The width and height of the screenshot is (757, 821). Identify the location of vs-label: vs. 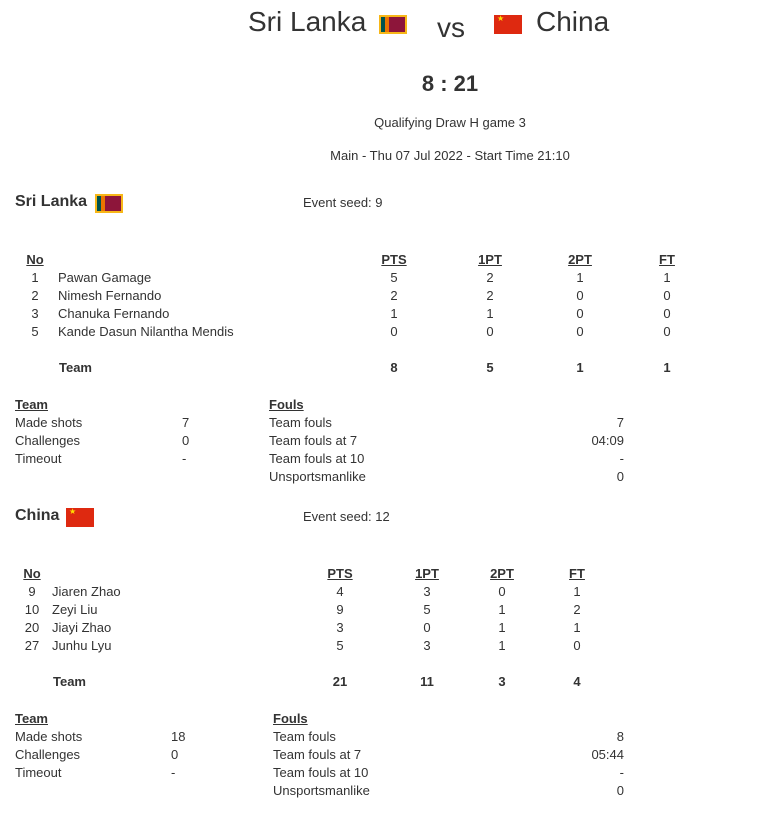
(451, 27).